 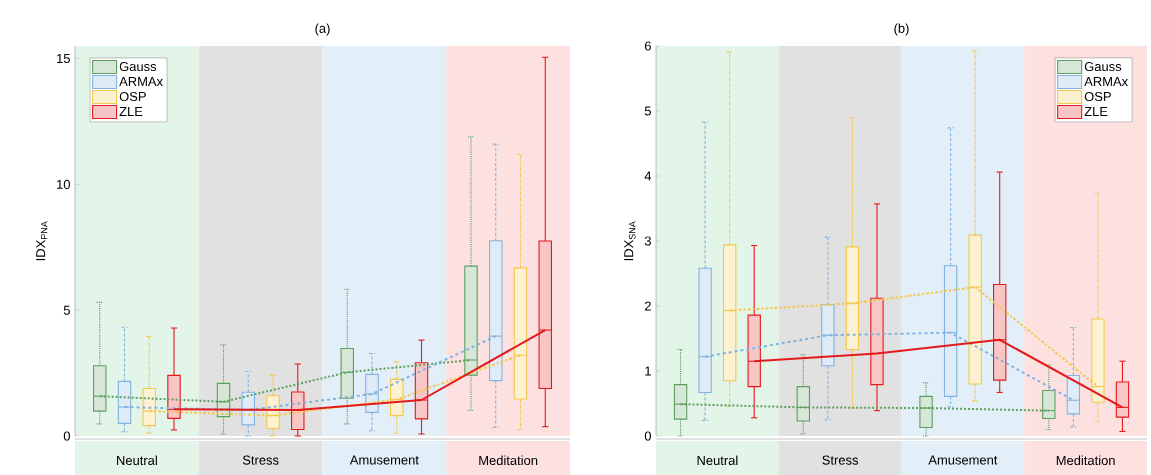 I want to click on y-tick-label: 2, so click(x=647, y=306).